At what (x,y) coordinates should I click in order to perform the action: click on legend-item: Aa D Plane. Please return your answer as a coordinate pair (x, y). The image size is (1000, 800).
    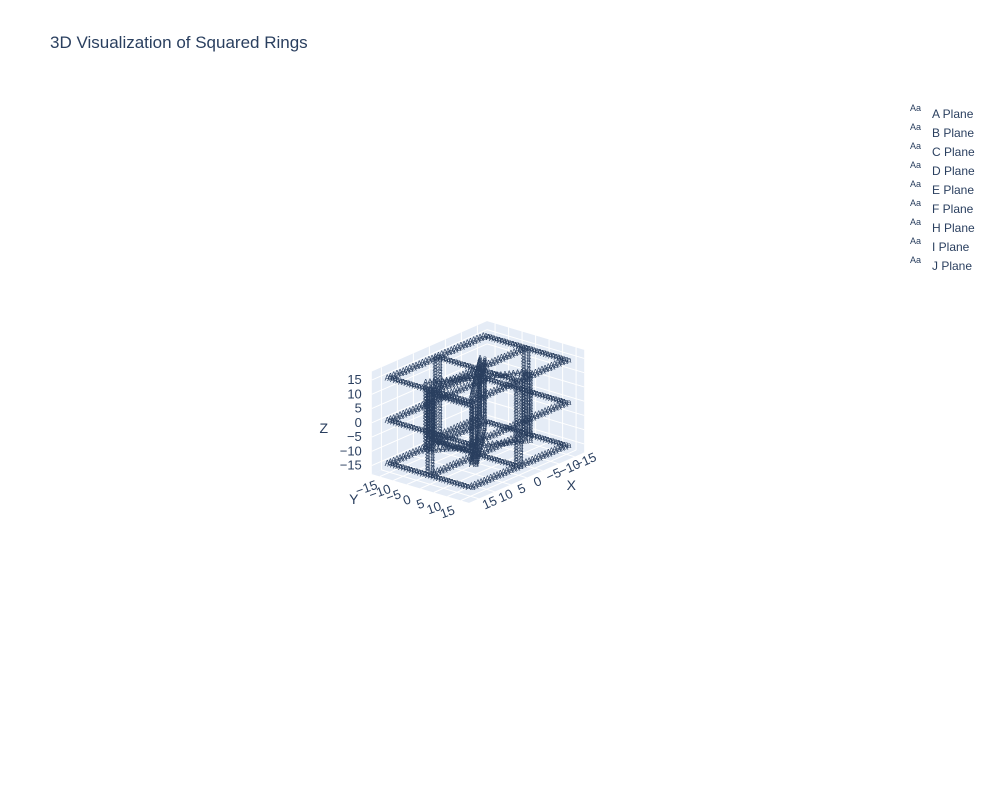
    Looking at the image, I should click on (940, 170).